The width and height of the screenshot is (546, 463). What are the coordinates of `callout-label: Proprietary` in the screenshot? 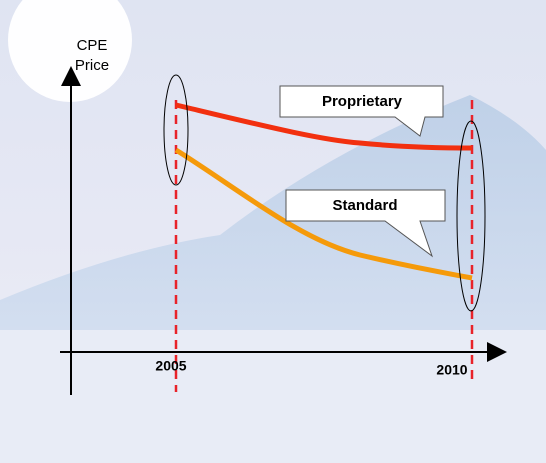 It's located at (362, 101).